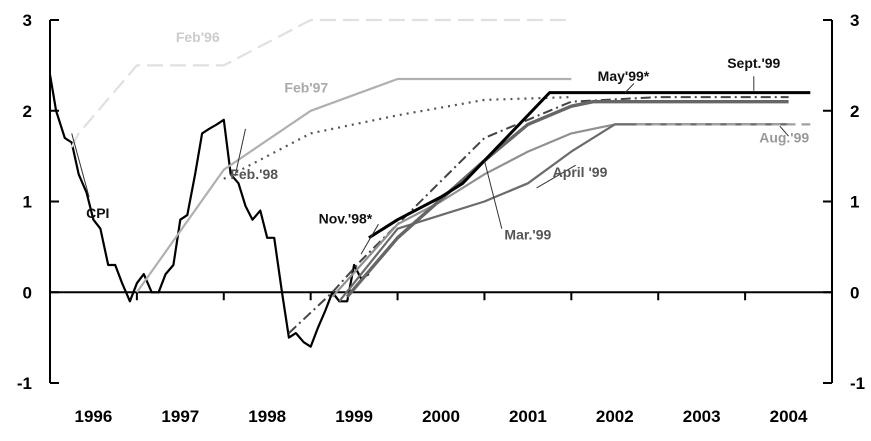 This screenshot has width=871, height=441. Describe the element at coordinates (441, 416) in the screenshot. I see `x-tick-label: 2000` at that location.